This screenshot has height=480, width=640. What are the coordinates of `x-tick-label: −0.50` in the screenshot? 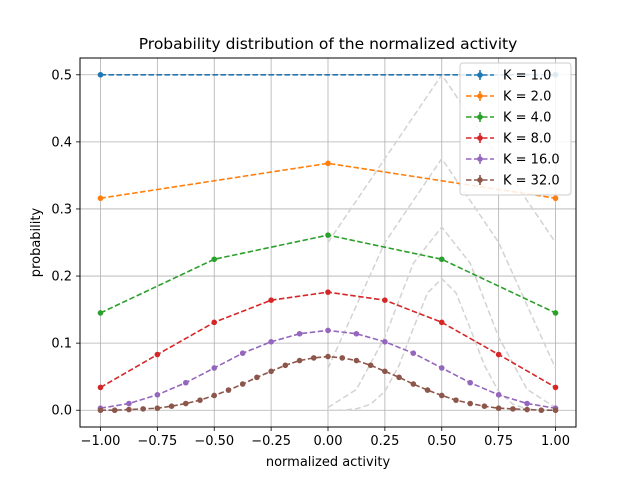 It's located at (214, 441).